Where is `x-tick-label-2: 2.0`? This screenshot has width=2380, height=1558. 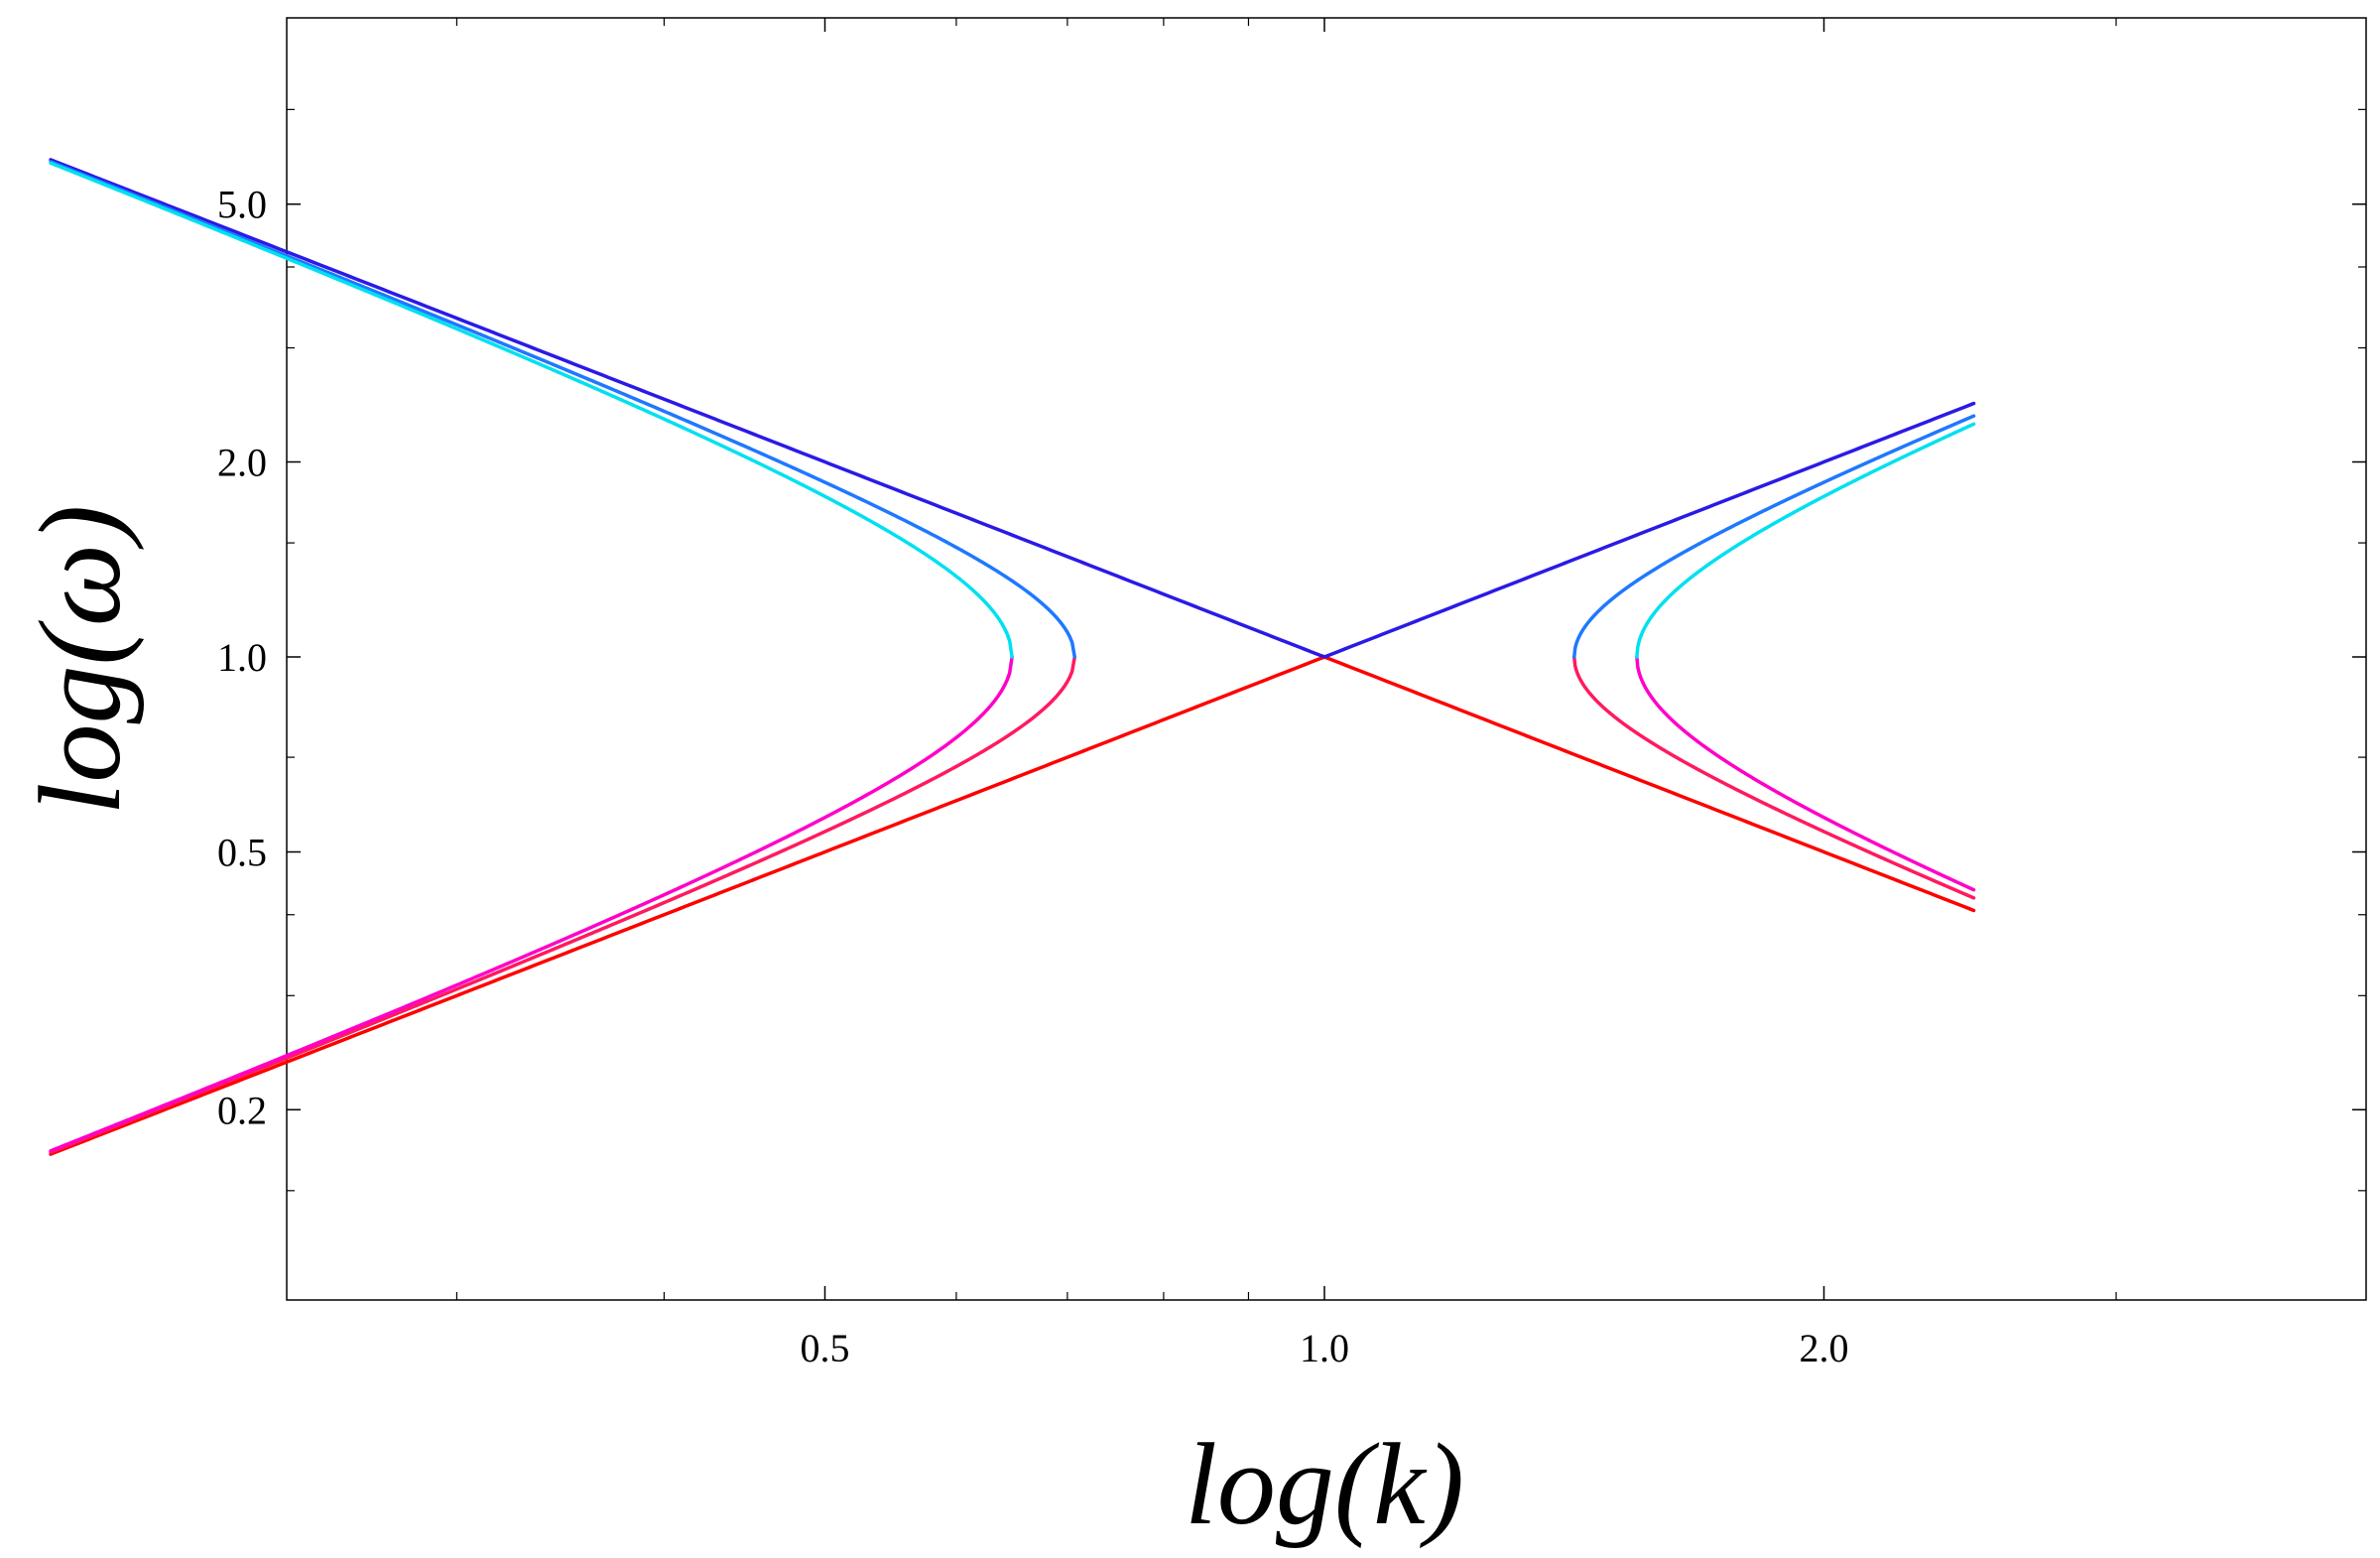
x-tick-label-2: 2.0 is located at coordinates (1824, 1348).